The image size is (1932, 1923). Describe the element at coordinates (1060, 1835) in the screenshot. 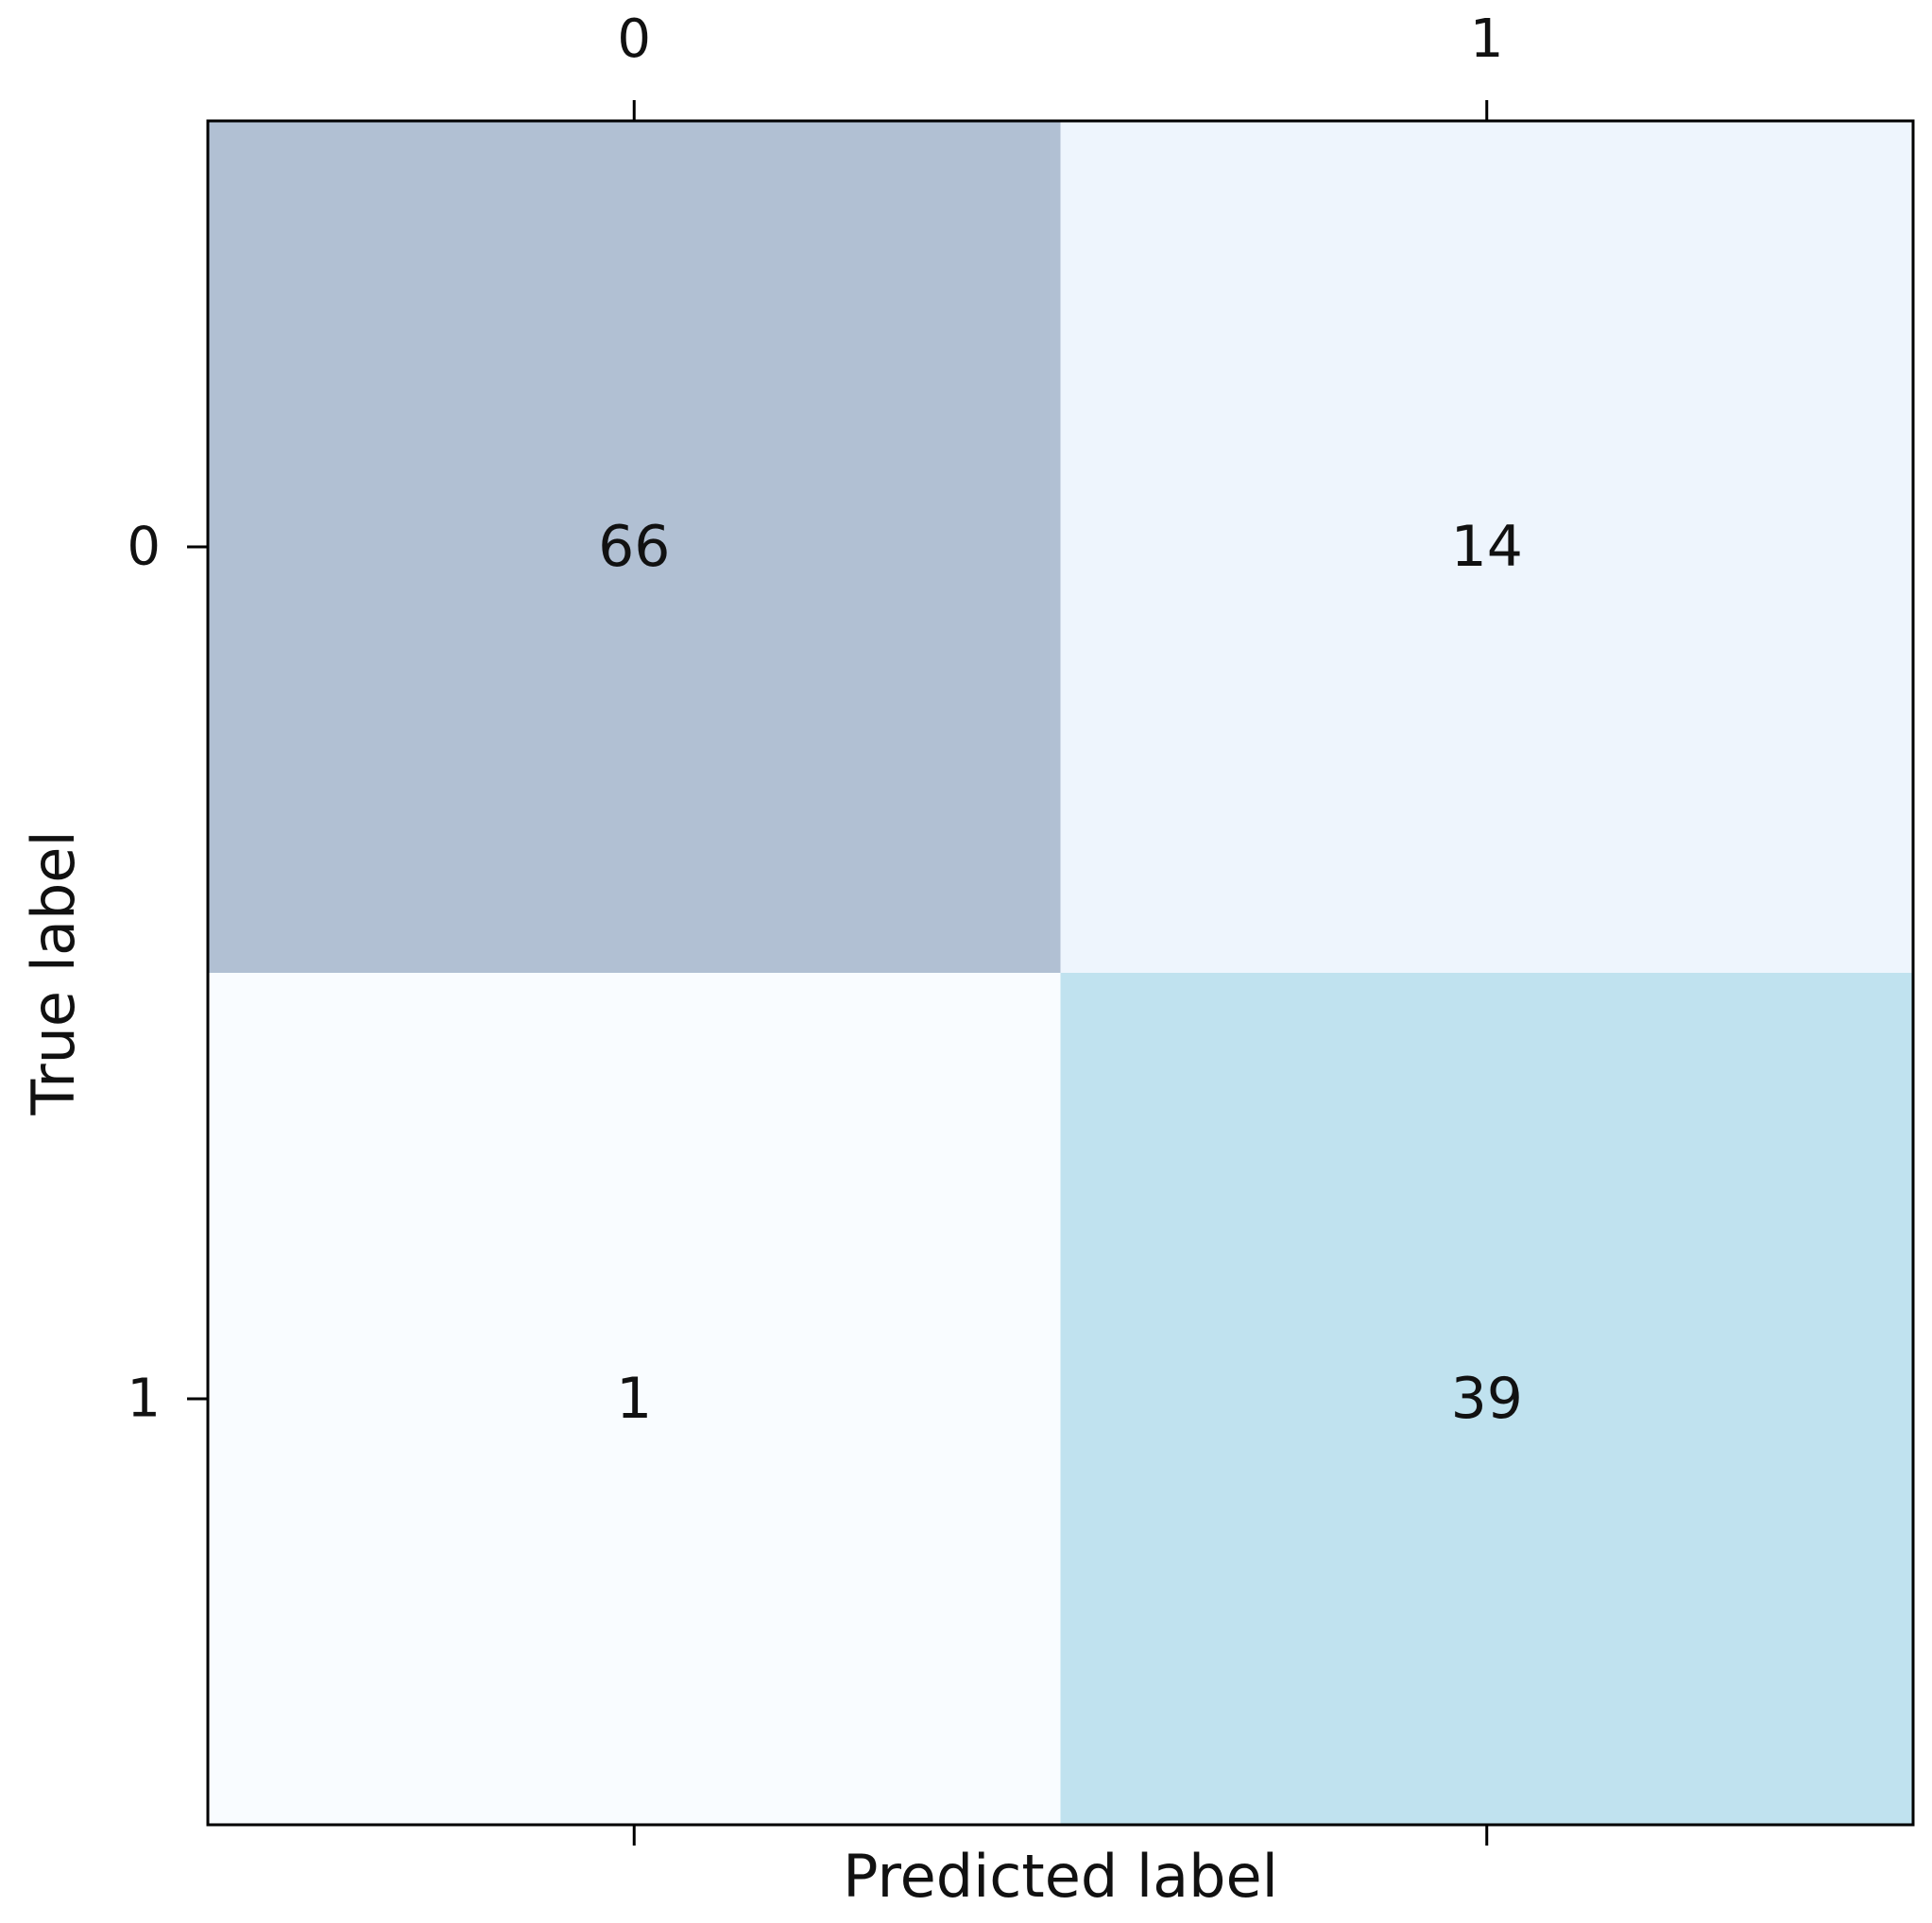

I see `x-ticks-bottom` at that location.